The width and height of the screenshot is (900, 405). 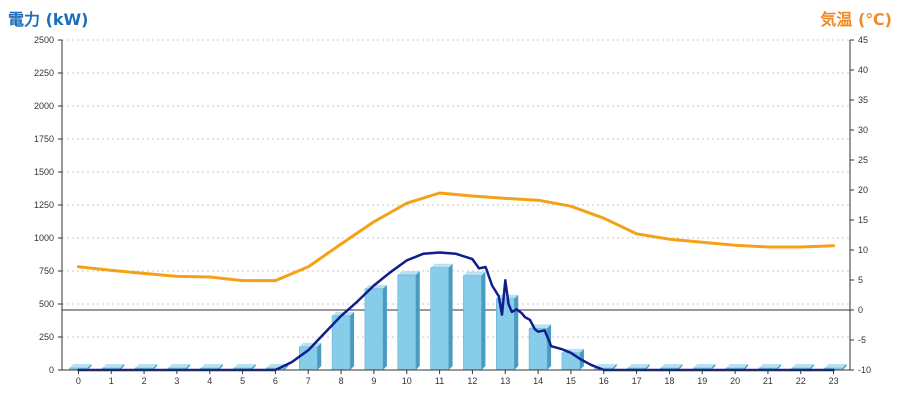 I want to click on right-axis-title: 気温 (℃), so click(x=856, y=19).